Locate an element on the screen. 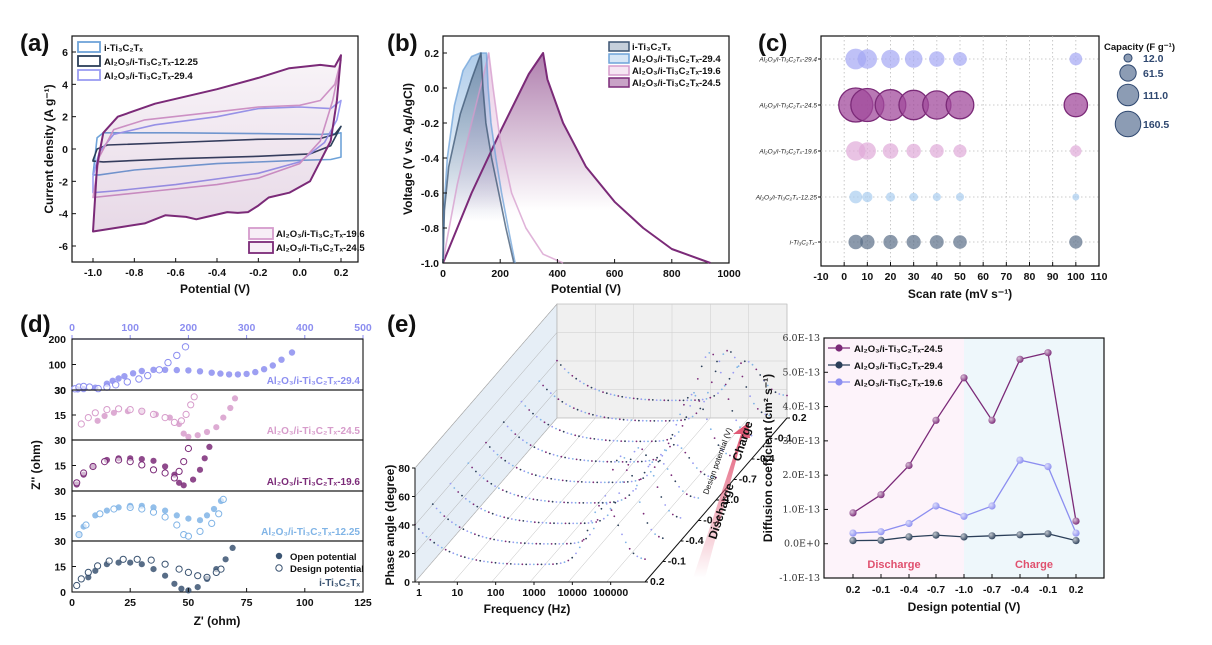 The height and width of the screenshot is (645, 1212). x-tick-label: 800 is located at coordinates (672, 274).